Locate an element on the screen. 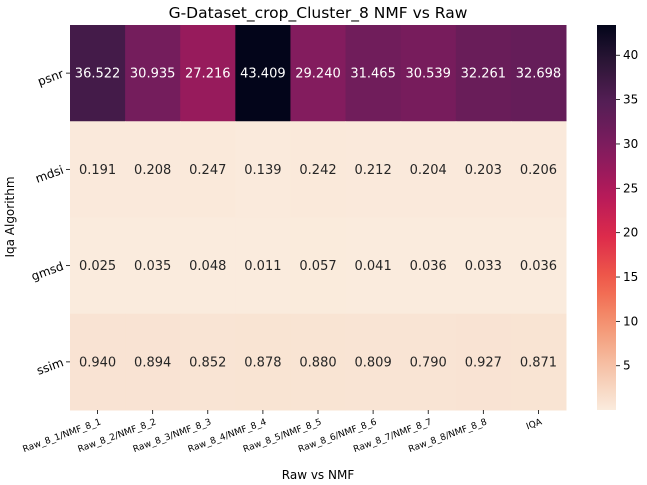 The image size is (647, 485). cell-value-label: 0.139 is located at coordinates (262, 170).